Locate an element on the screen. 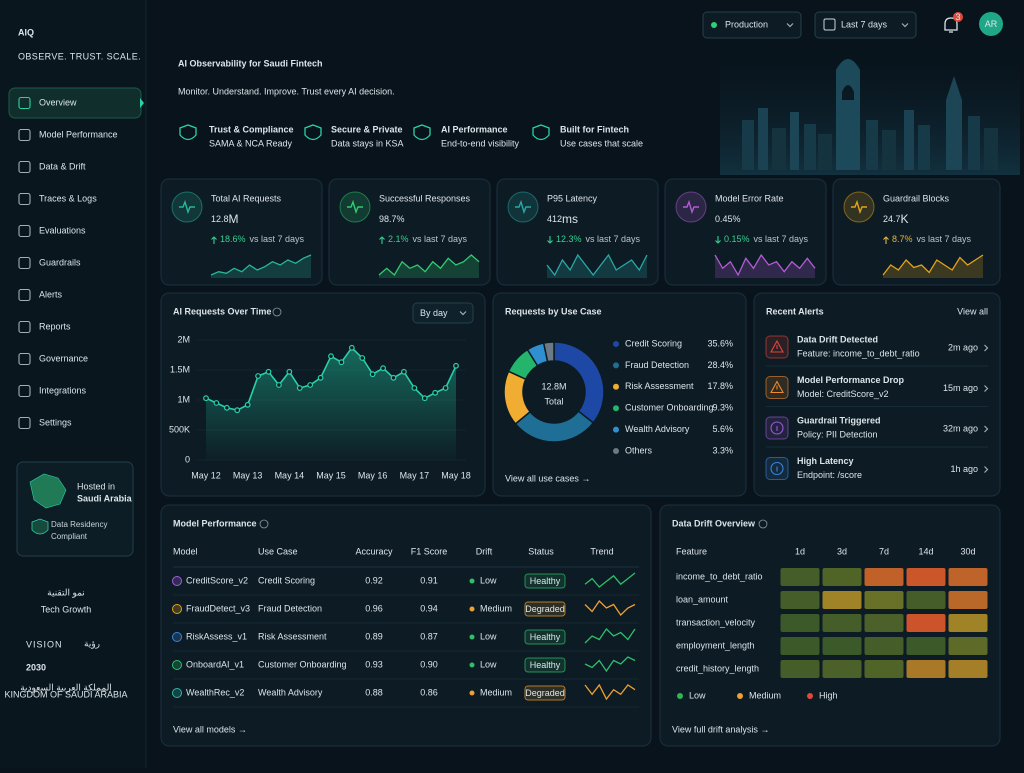 This screenshot has height=773, width=1024. feature-name: credit_history_length is located at coordinates (717, 668).